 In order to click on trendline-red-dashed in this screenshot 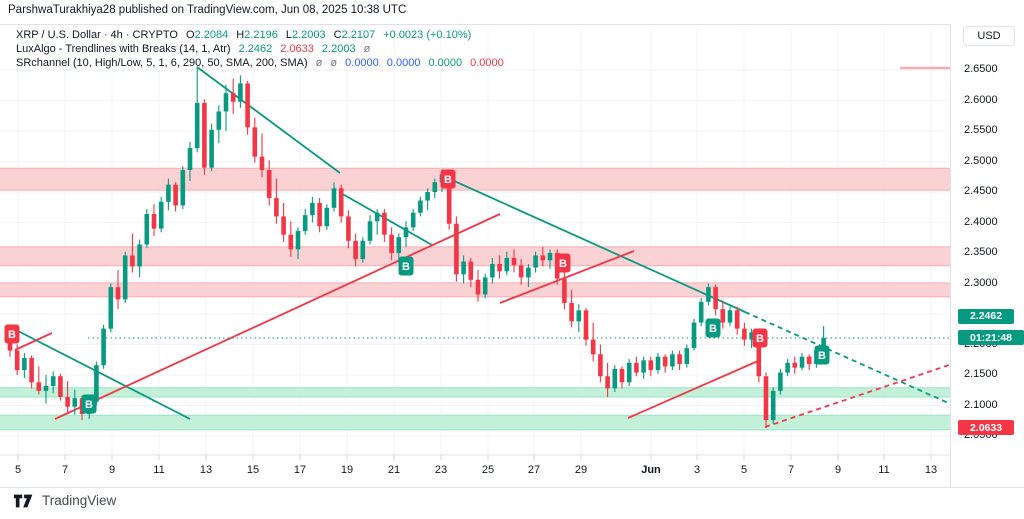, I will do `click(858, 395)`.